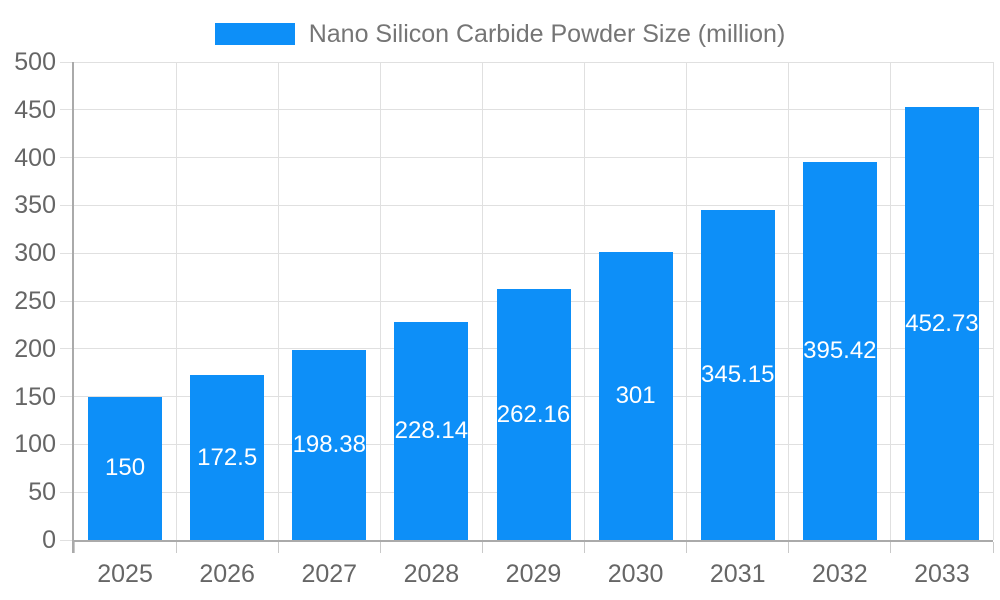  What do you see at coordinates (942, 574) in the screenshot?
I see `x-tick-label: 2033` at bounding box center [942, 574].